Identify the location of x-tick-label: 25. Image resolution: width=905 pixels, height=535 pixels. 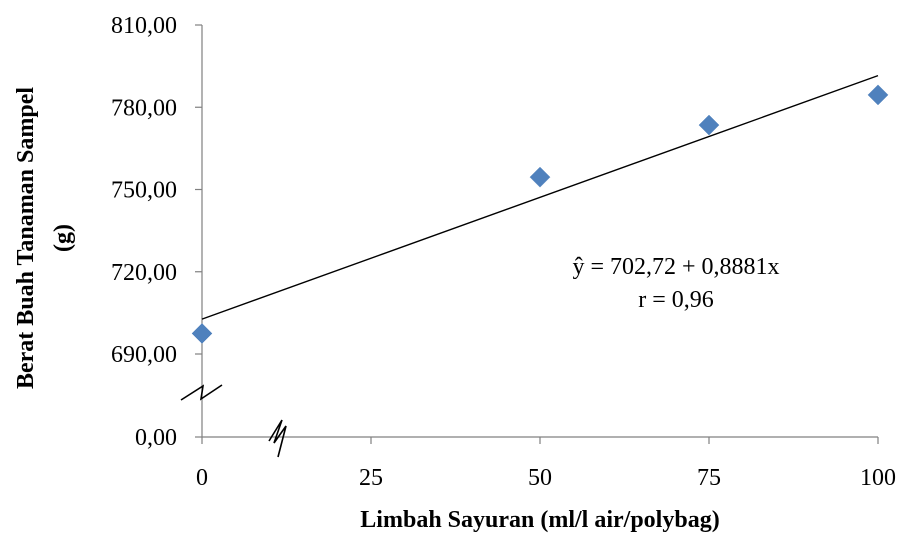
(371, 478).